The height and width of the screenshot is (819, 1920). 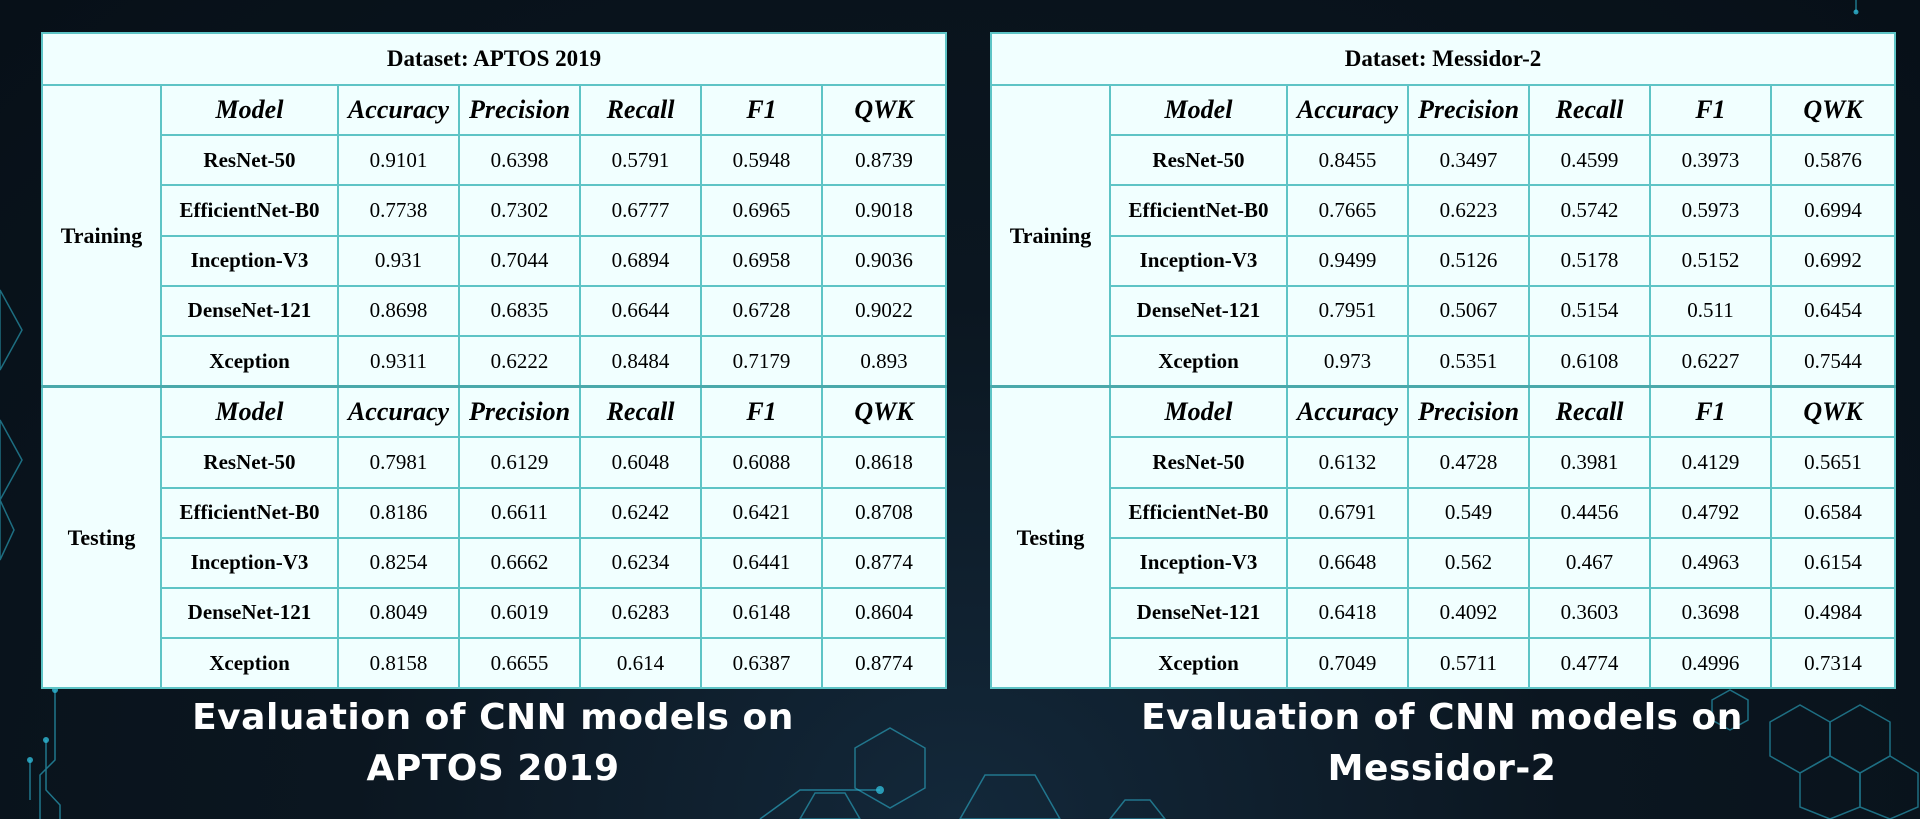 What do you see at coordinates (519, 512) in the screenshot?
I see `precision-cell: 0.6611` at bounding box center [519, 512].